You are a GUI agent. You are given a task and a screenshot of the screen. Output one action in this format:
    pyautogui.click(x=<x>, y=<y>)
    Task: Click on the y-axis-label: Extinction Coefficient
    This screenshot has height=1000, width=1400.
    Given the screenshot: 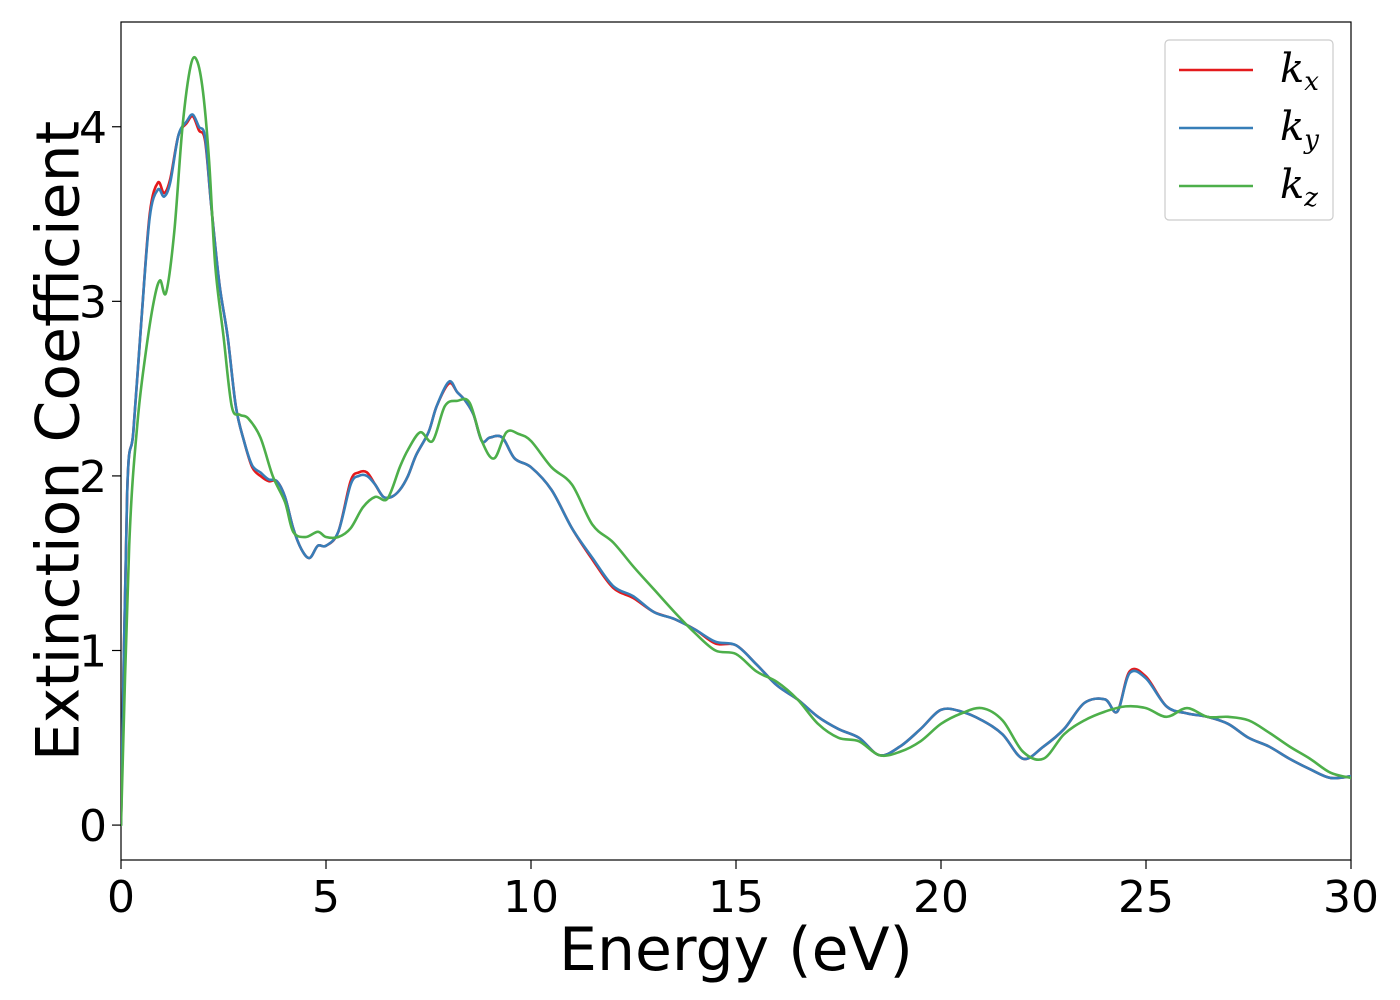 What is the action you would take?
    pyautogui.click(x=59, y=441)
    